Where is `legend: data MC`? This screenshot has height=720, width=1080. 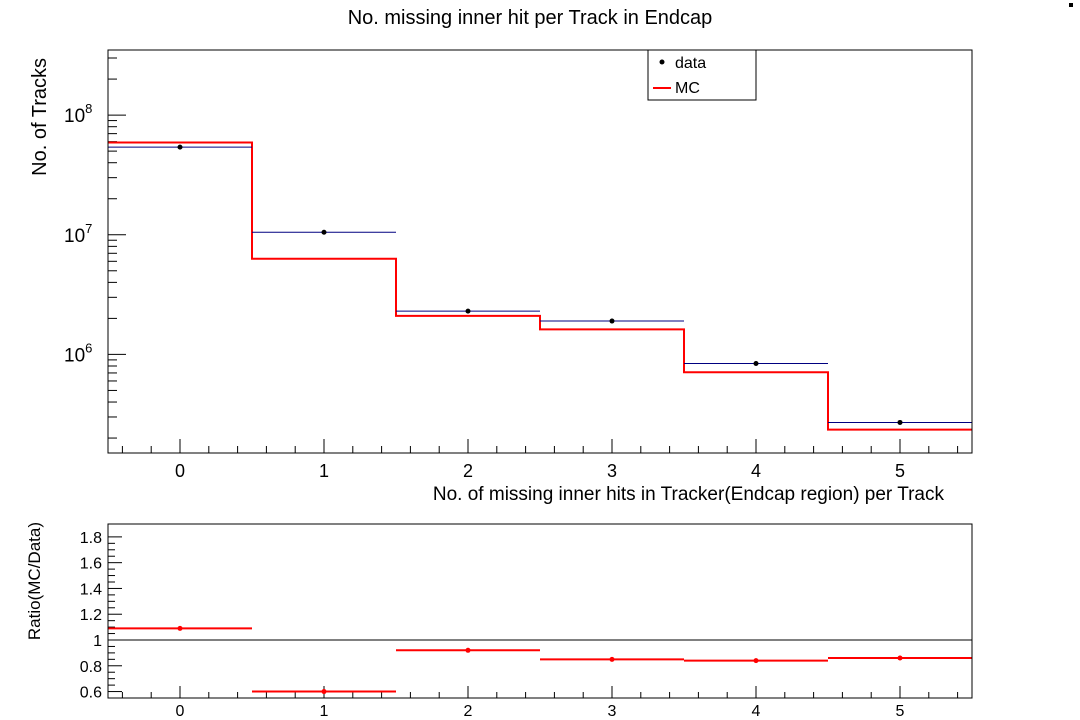 legend: data MC is located at coordinates (702, 75).